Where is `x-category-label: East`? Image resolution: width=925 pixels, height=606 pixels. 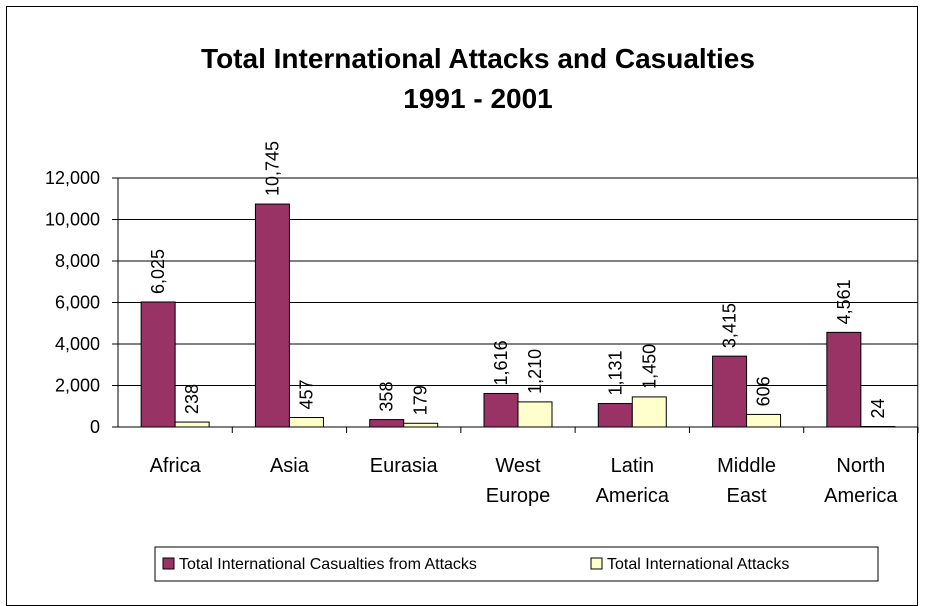
x-category-label: East is located at coordinates (747, 496).